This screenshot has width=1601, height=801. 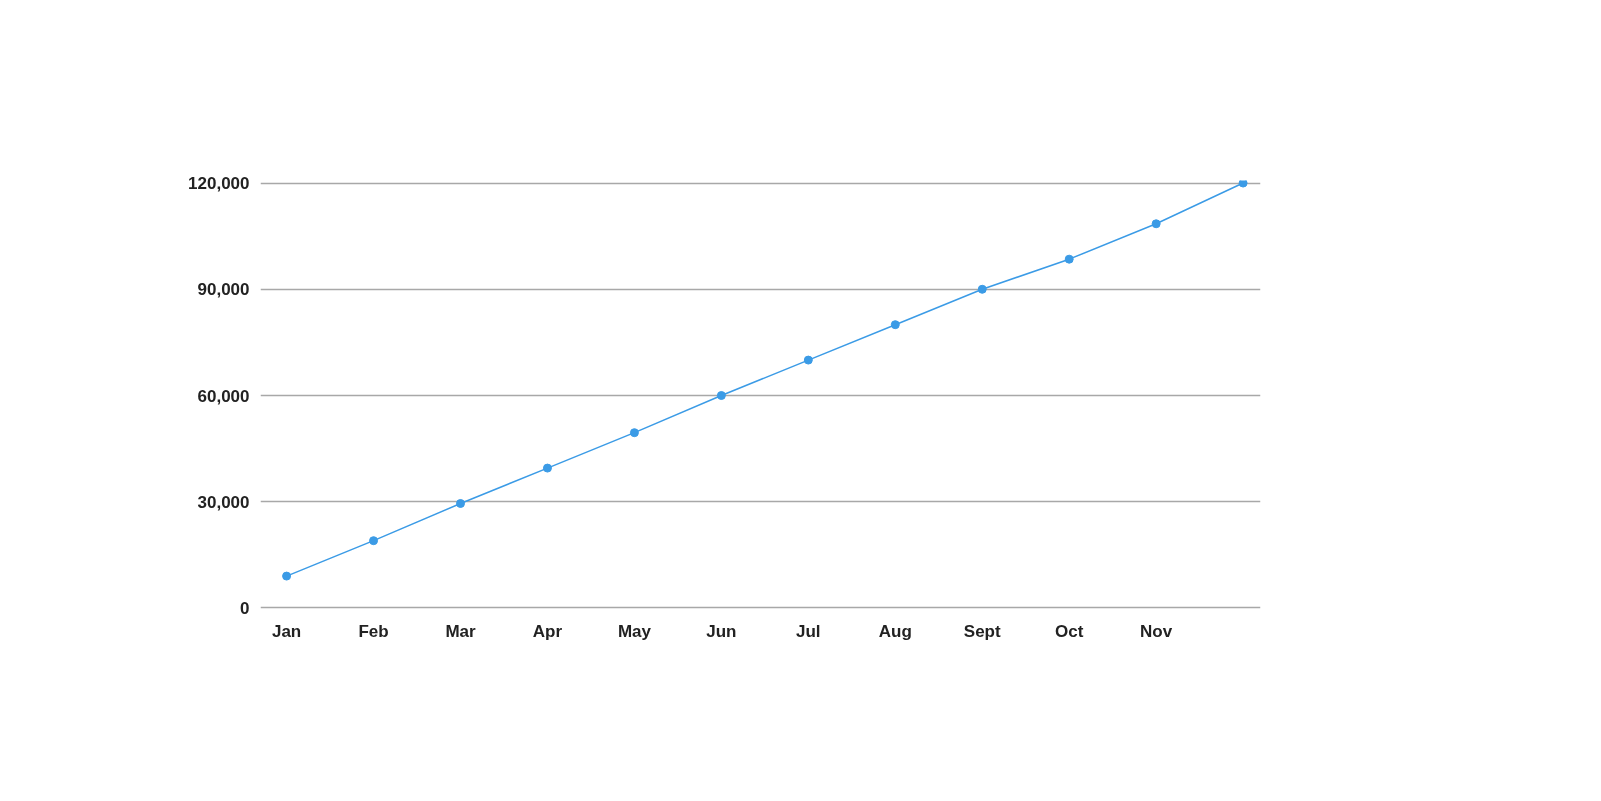 I want to click on y-tick-label: 60,000, so click(x=223, y=396).